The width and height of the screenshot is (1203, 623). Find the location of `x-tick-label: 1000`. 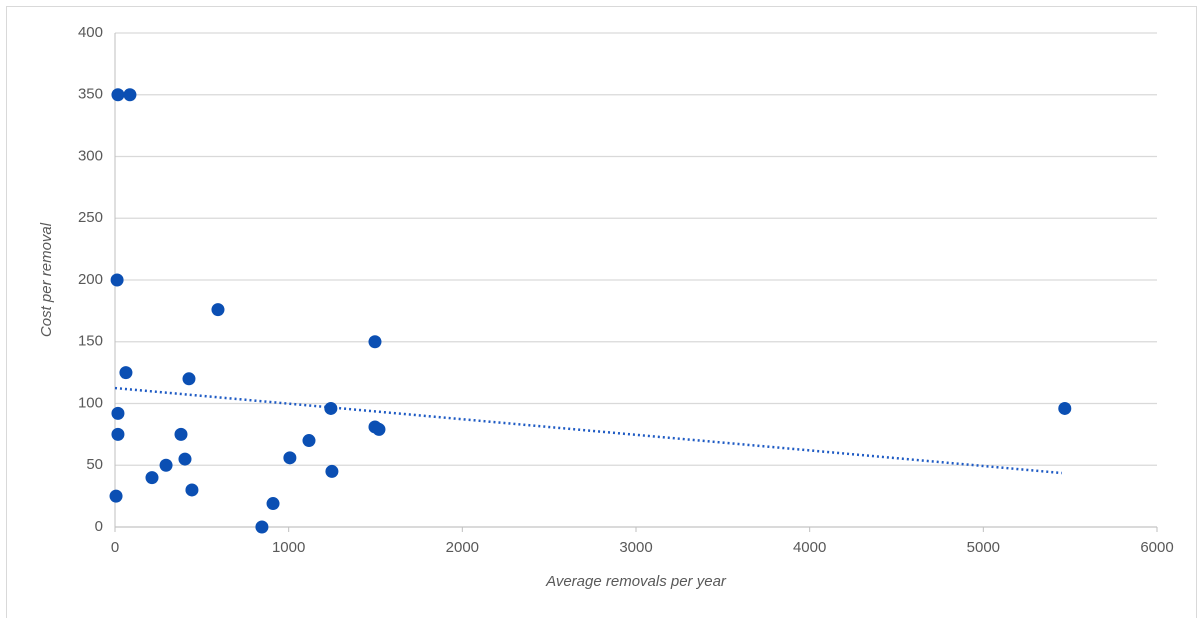

x-tick-label: 1000 is located at coordinates (288, 547).